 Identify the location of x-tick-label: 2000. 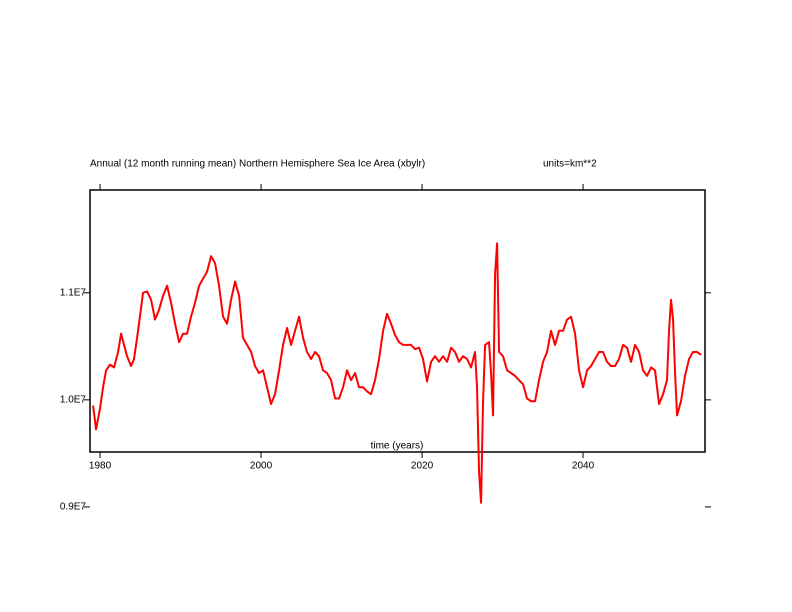
(261, 466).